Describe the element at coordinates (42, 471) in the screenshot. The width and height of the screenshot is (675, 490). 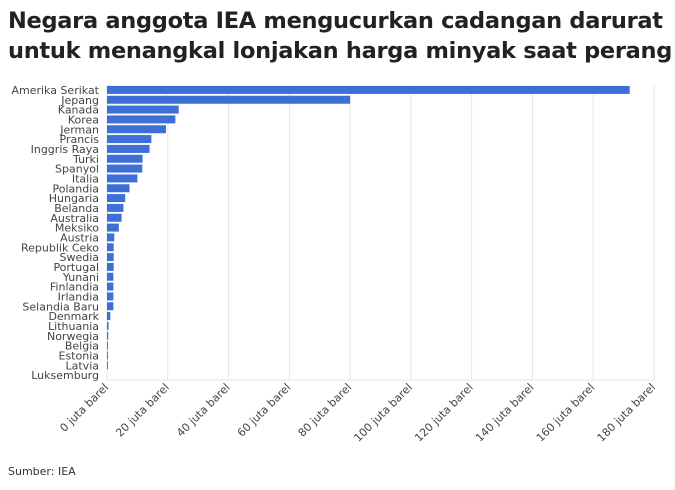
I see `source-note: Sumber: IEA` at that location.